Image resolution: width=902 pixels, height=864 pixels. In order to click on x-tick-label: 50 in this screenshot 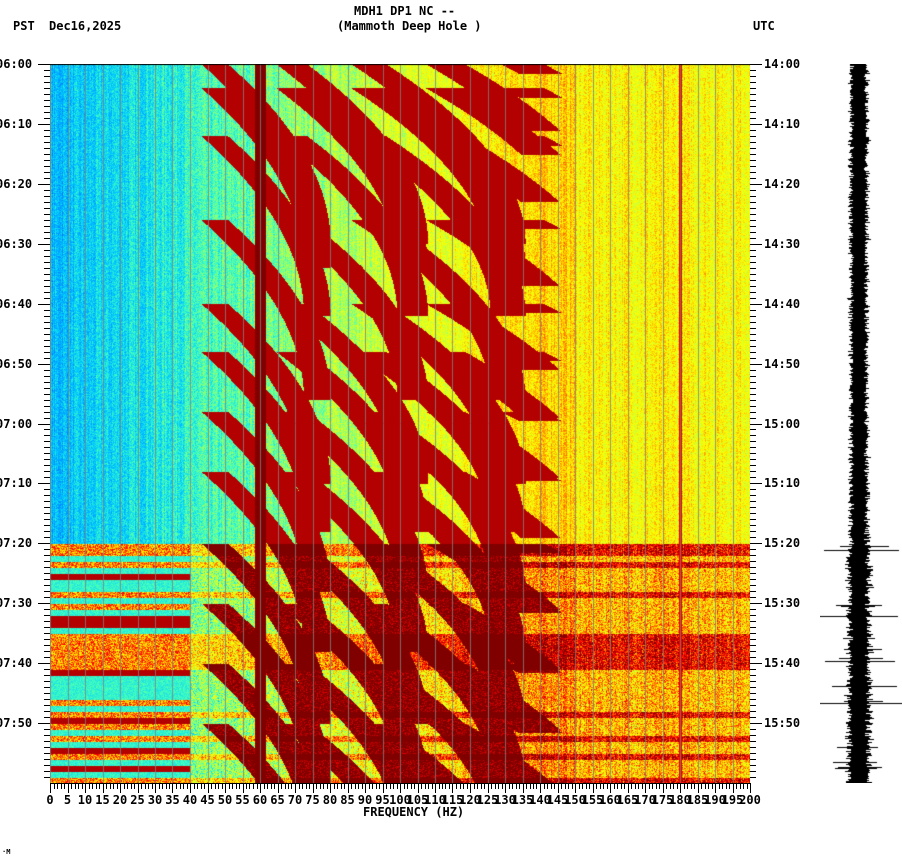, I will do `click(225, 800)`.